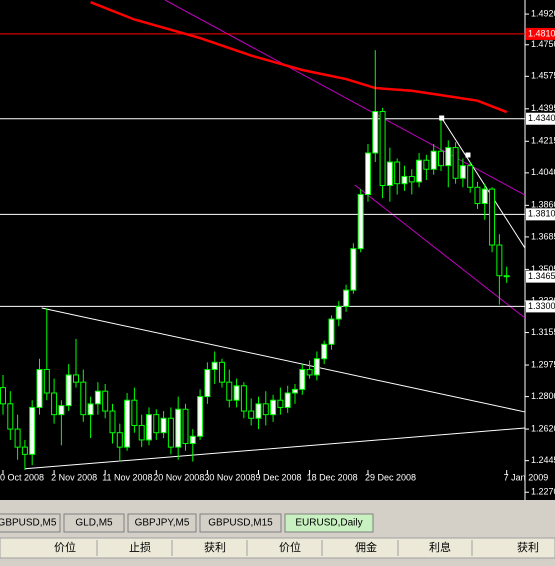 The width and height of the screenshot is (555, 566). I want to click on y-tick-label: 1.3685, so click(543, 236).